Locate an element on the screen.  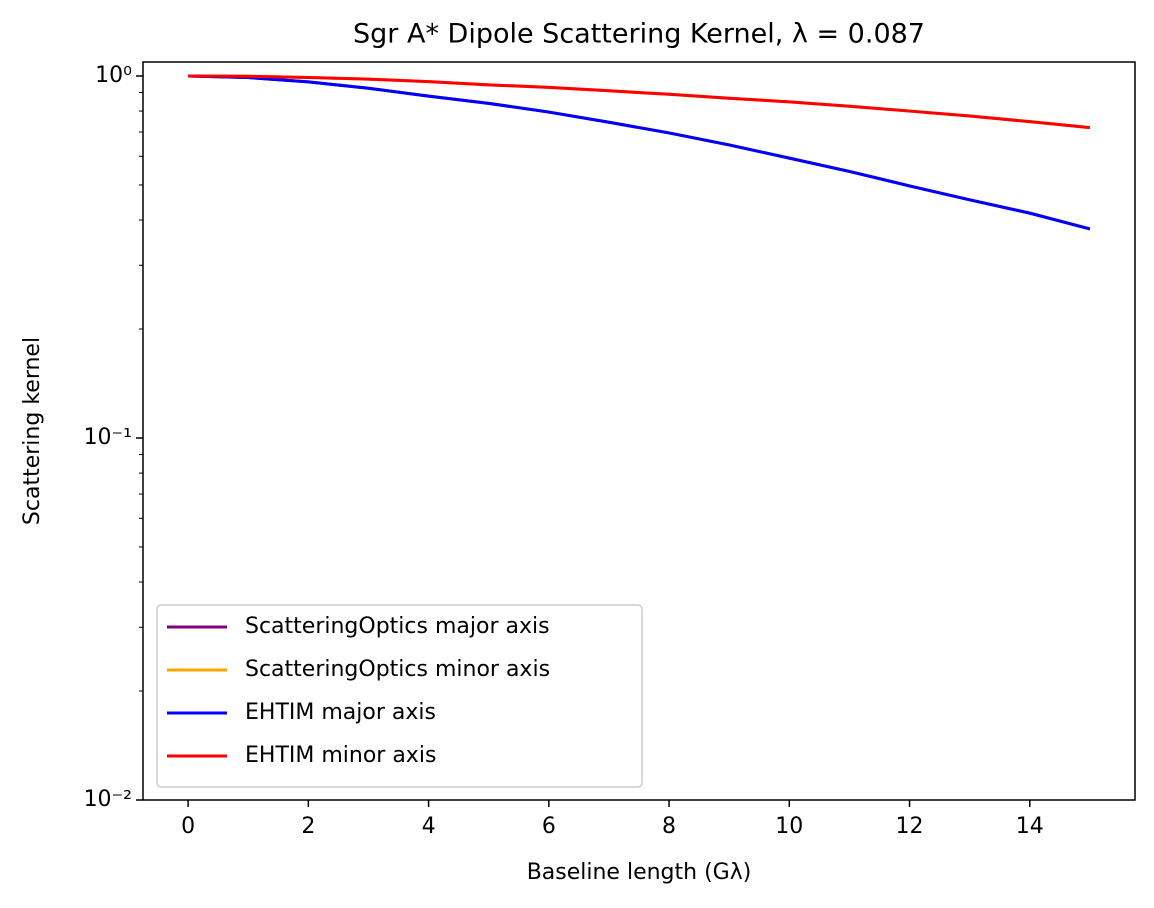
x-tick-label: 8 is located at coordinates (669, 826).